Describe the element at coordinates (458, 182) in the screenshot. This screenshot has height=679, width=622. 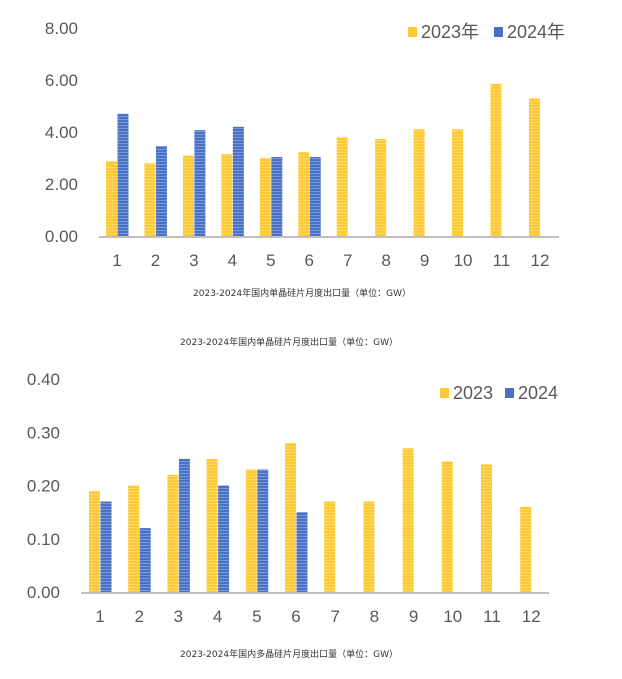
I see `bar-2023年-10` at that location.